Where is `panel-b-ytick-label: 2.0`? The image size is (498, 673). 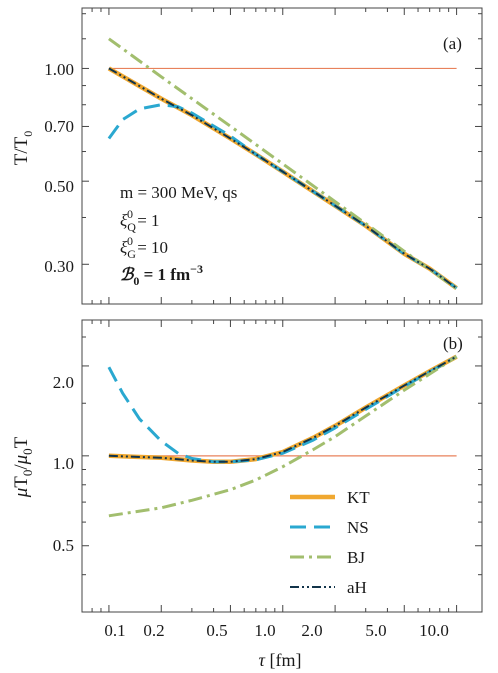
panel-b-ytick-label: 2.0 is located at coordinates (63, 382).